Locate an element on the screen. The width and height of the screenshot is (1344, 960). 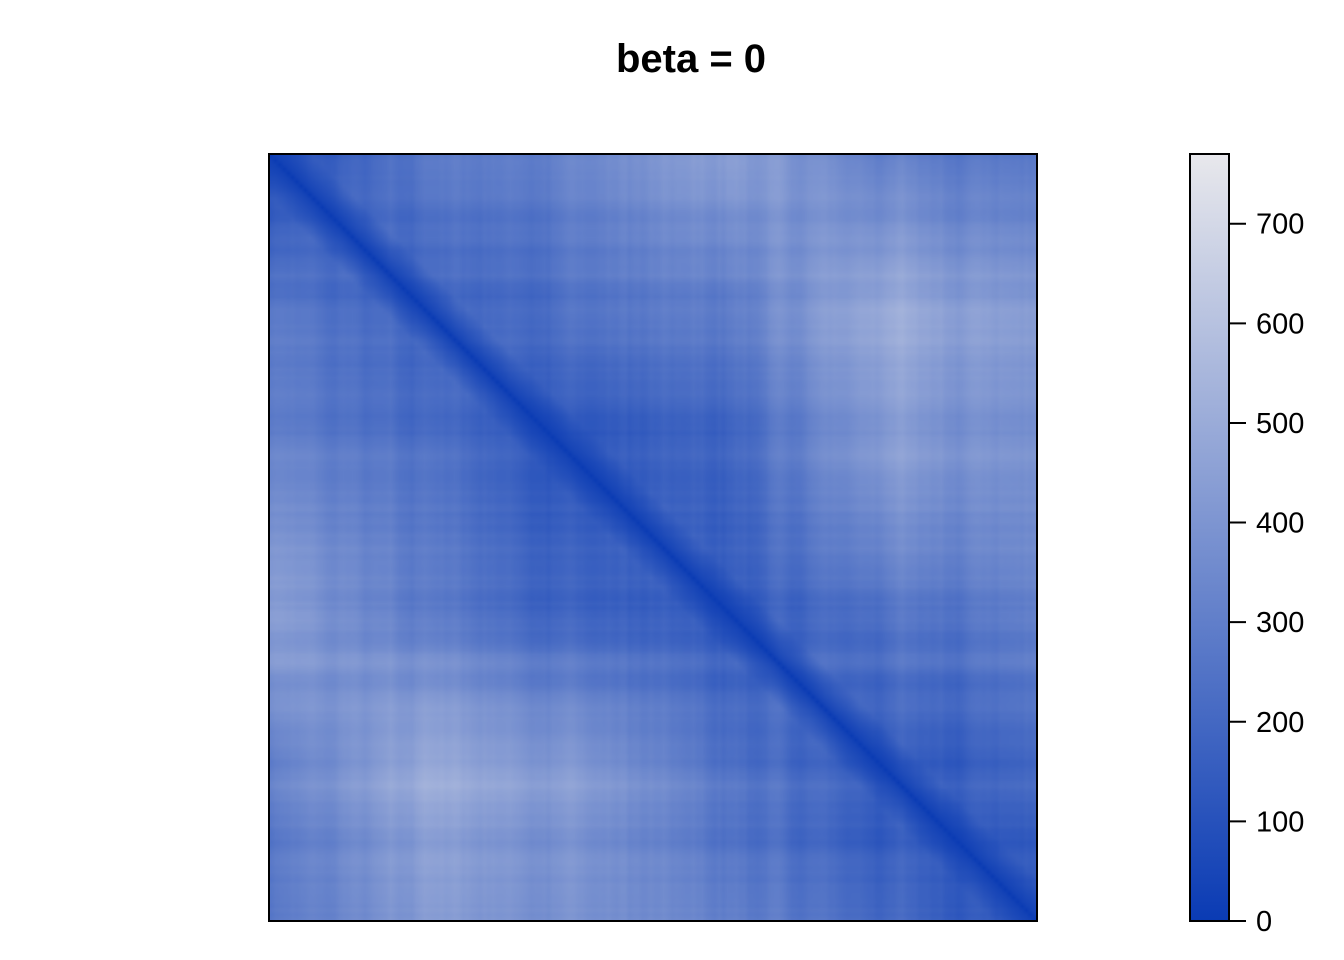
colorbar-tick-label: 700 is located at coordinates (1280, 225).